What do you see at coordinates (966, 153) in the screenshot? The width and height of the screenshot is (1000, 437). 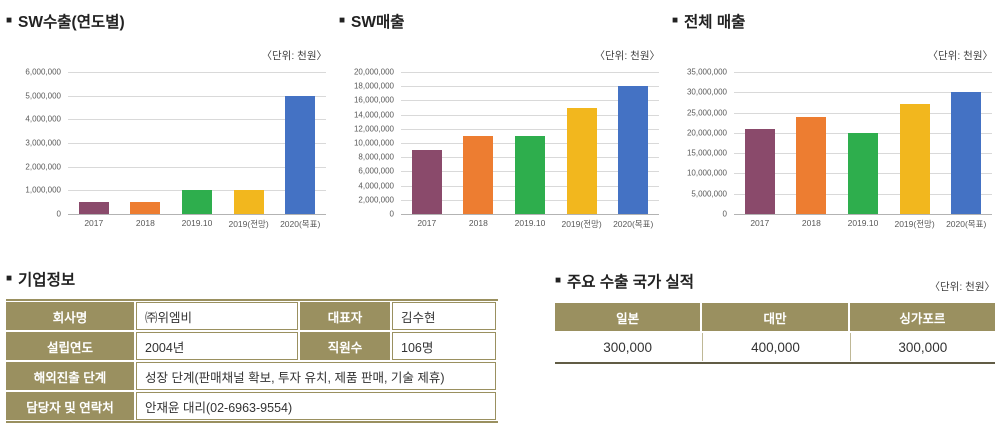 I see `bar-2020(목표)` at bounding box center [966, 153].